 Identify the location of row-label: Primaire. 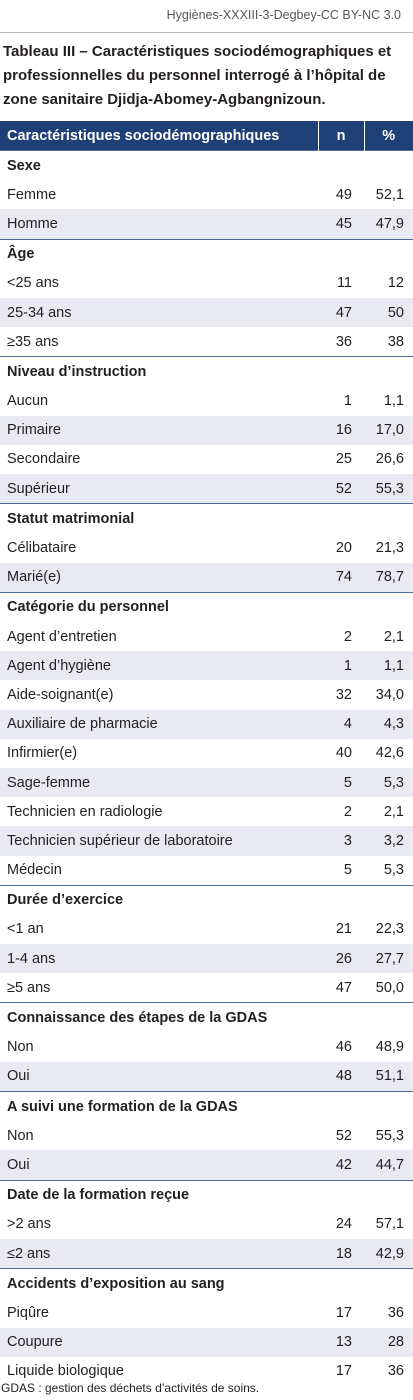
(159, 430).